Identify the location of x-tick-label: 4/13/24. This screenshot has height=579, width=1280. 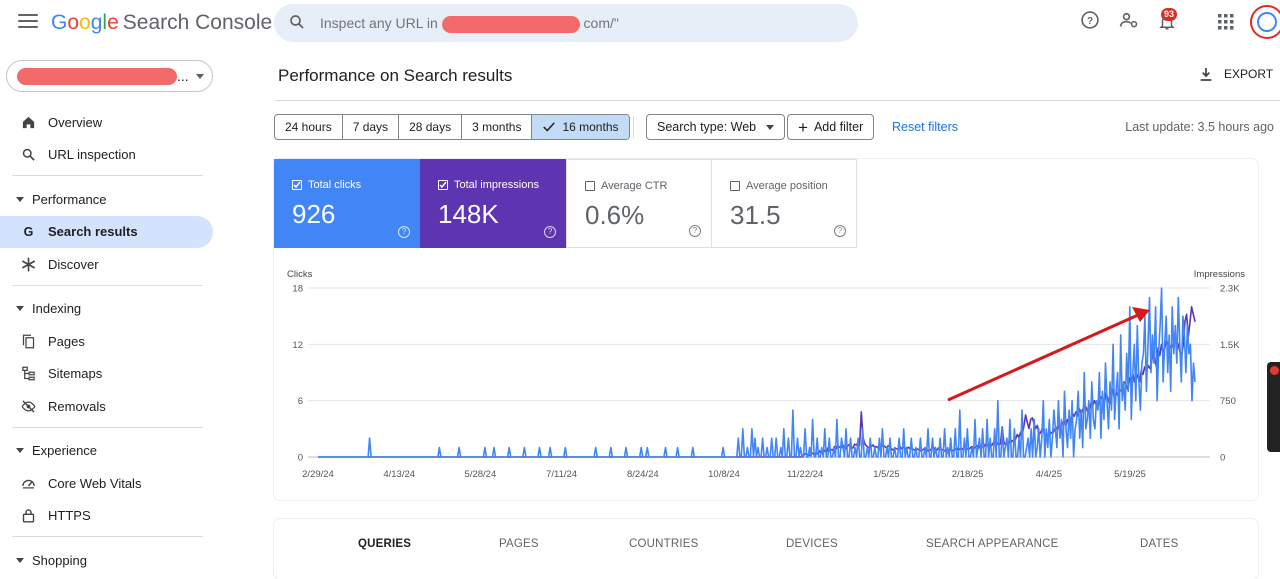
(399, 474).